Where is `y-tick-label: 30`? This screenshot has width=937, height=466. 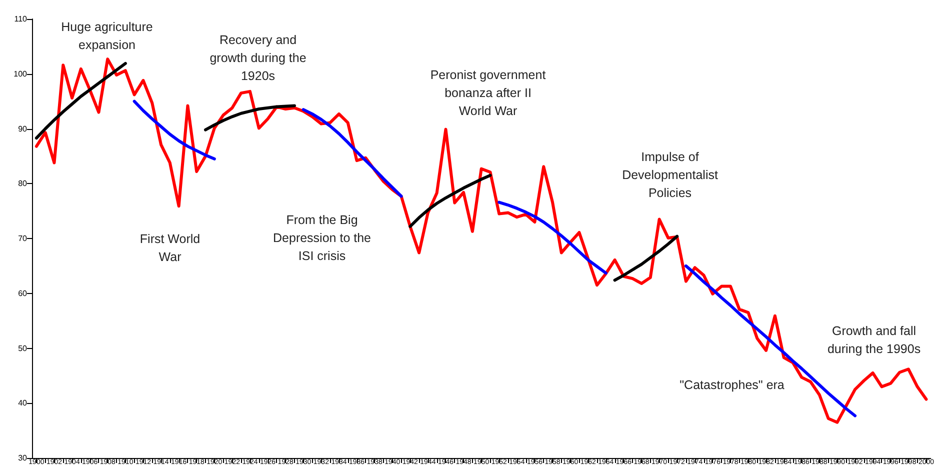
y-tick-label: 30 is located at coordinates (23, 458).